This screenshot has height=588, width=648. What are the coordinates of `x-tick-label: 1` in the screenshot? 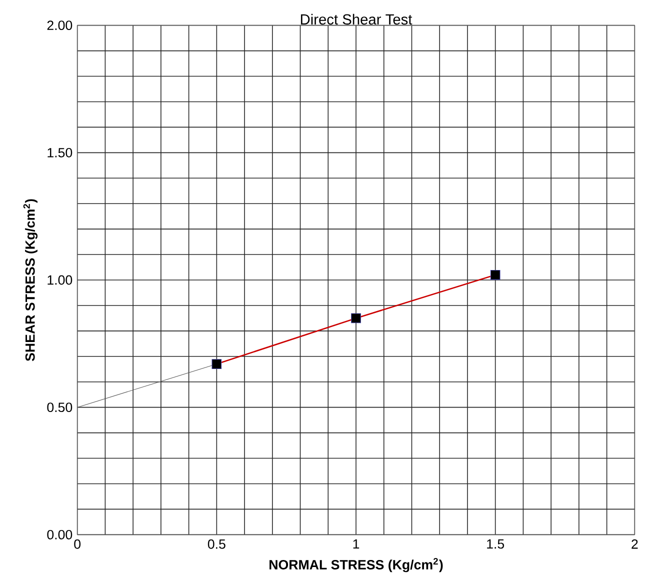 It's located at (356, 544).